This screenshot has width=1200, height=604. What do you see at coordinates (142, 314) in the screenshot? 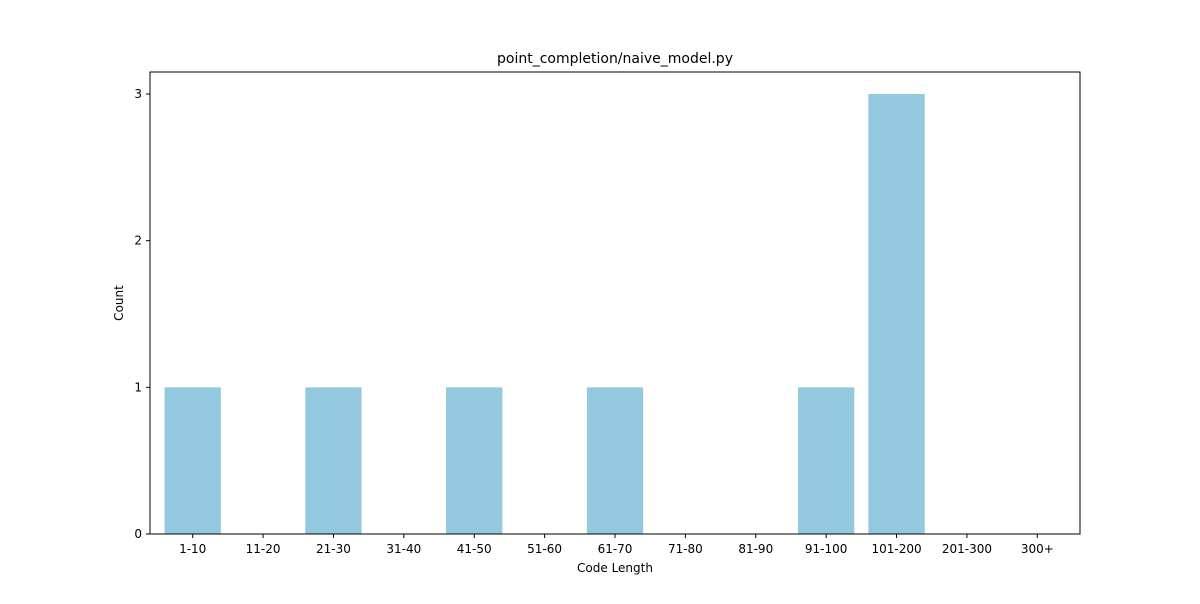
I see `y-axis-ticks: 0 1 2 3` at bounding box center [142, 314].